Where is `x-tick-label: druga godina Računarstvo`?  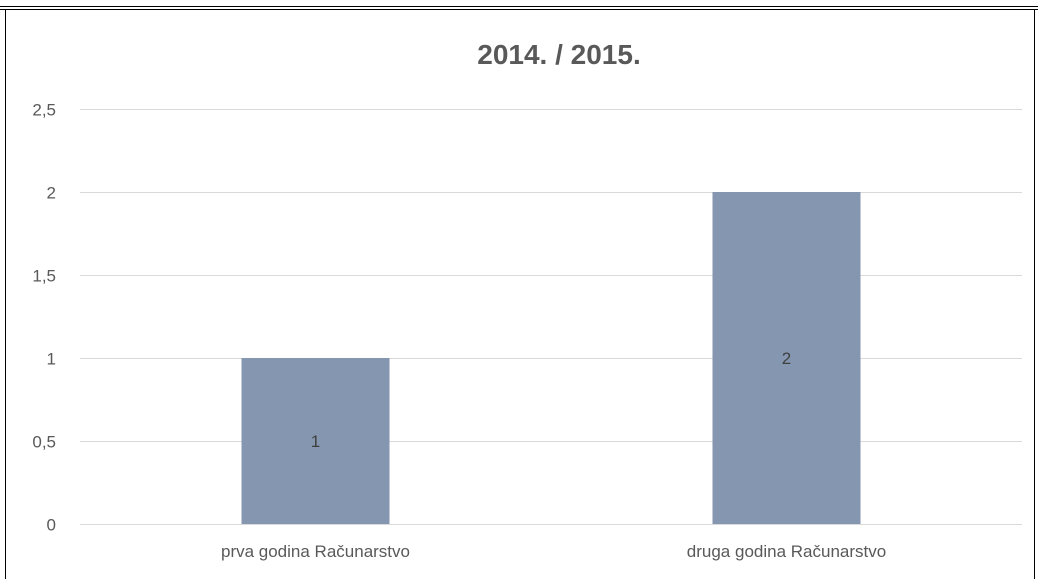 x-tick-label: druga godina Računarstvo is located at coordinates (786, 551).